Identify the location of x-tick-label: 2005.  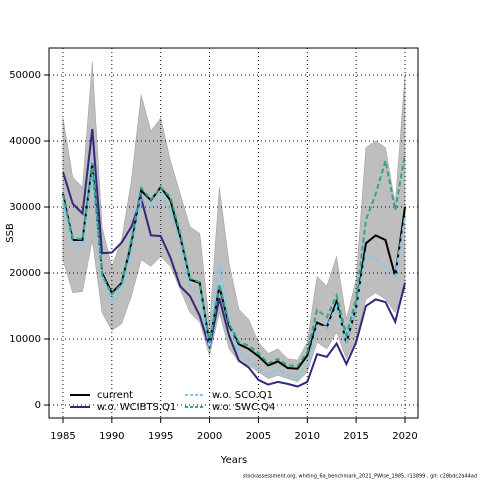
(258, 436).